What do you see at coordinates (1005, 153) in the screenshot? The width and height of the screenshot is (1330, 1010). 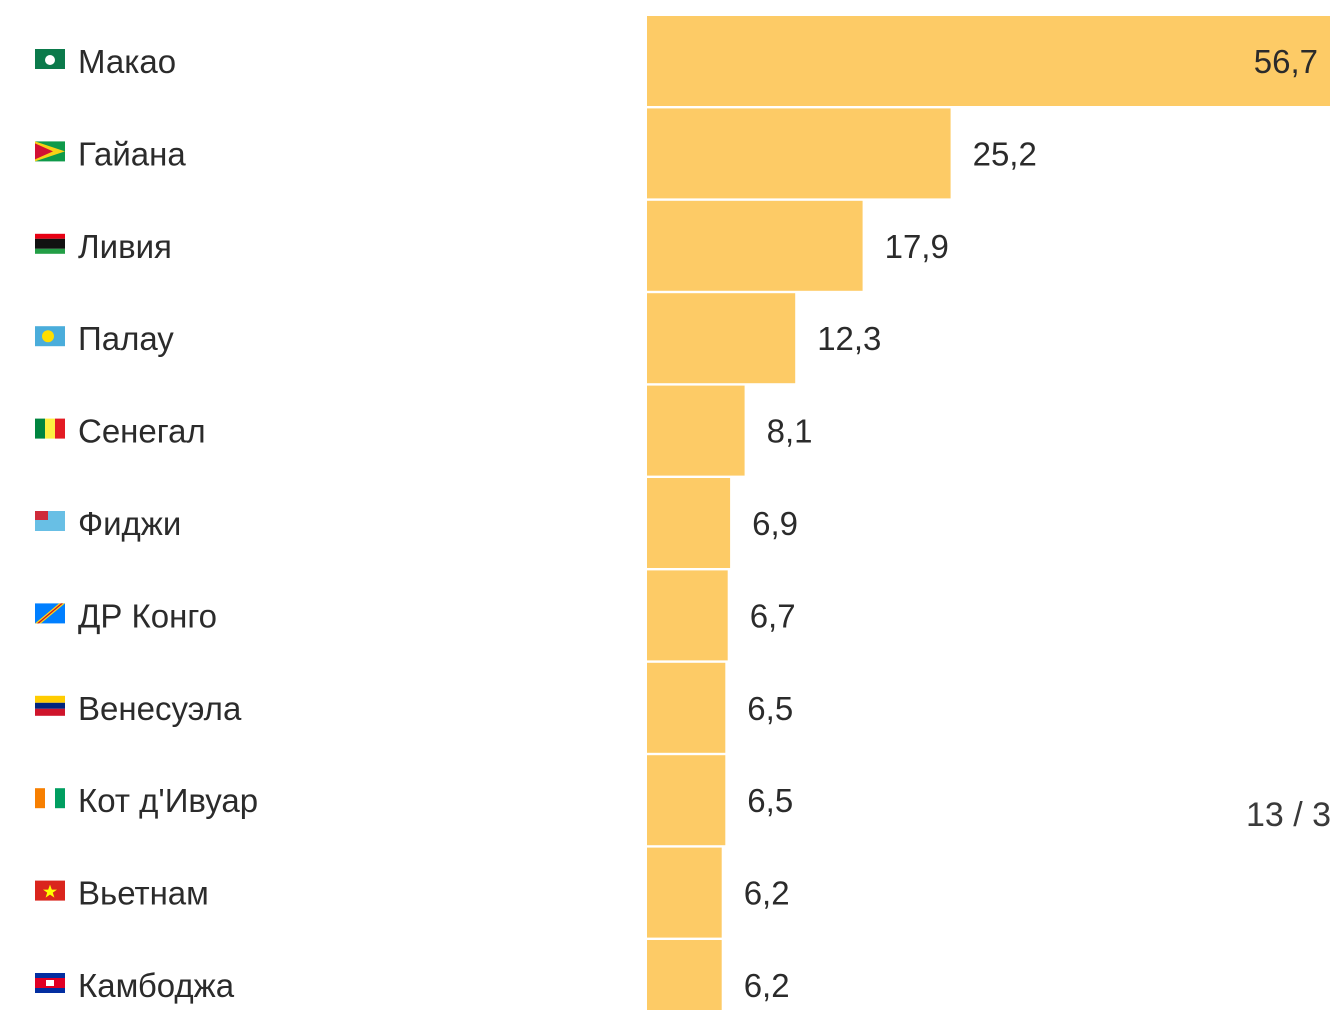 I see `value-label: 25,2` at bounding box center [1005, 153].